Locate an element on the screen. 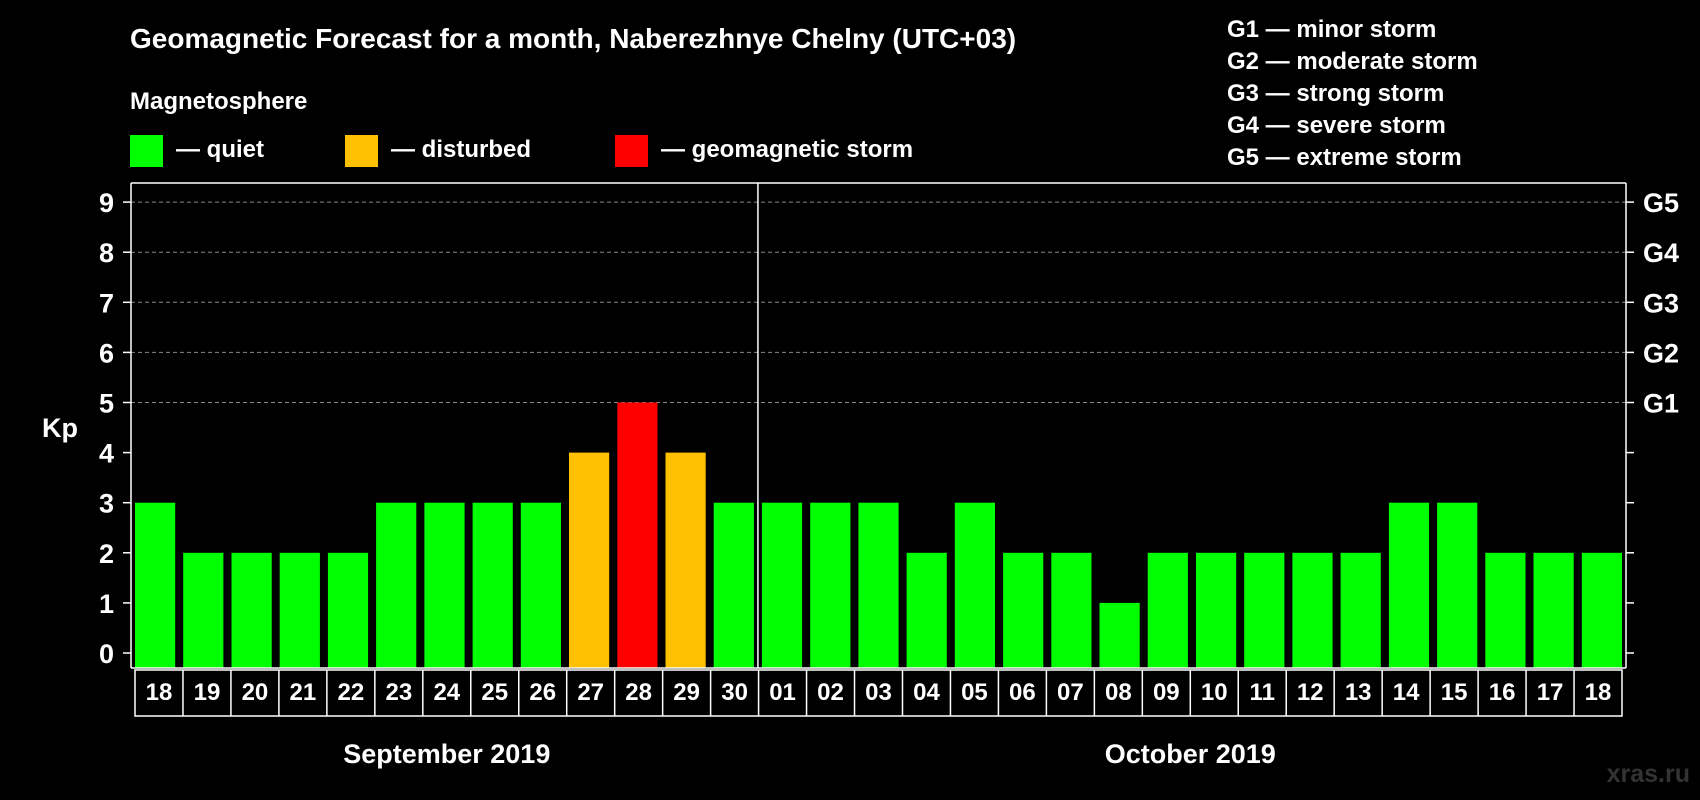 Image resolution: width=1700 pixels, height=800 pixels. x-tick-label: 24 is located at coordinates (446, 692).